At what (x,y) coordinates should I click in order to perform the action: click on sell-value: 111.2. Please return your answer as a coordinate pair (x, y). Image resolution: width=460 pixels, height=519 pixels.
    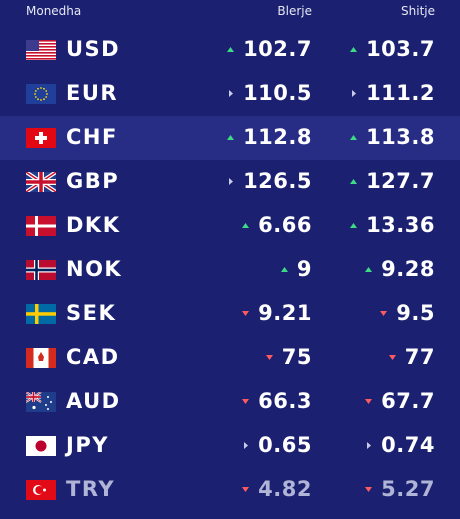
    Looking at the image, I should click on (400, 93).